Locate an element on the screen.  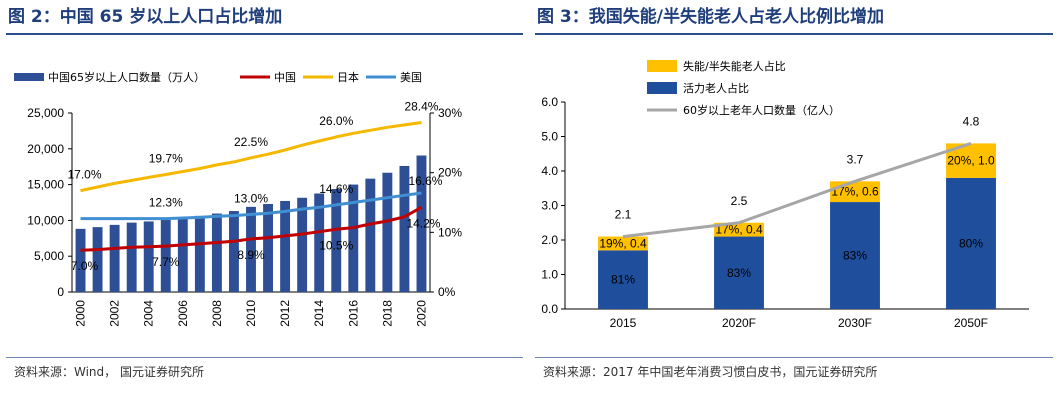
legend-label: 中国 is located at coordinates (285, 77).